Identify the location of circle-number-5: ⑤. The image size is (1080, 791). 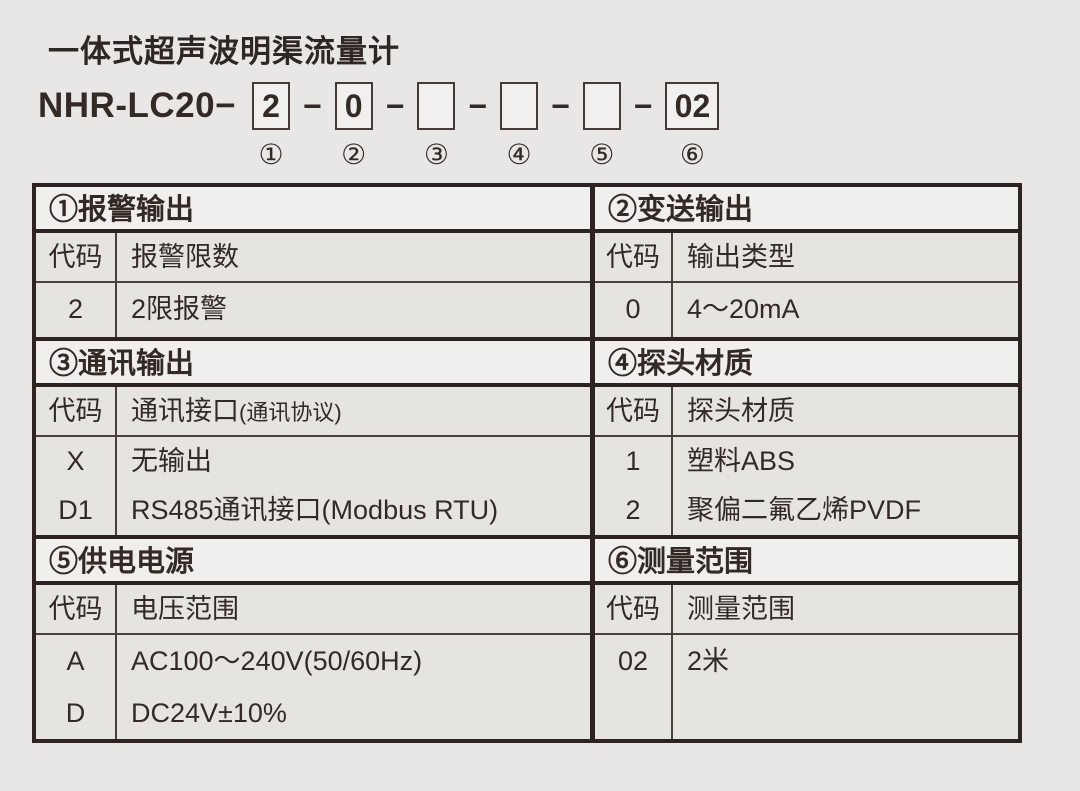
(602, 154).